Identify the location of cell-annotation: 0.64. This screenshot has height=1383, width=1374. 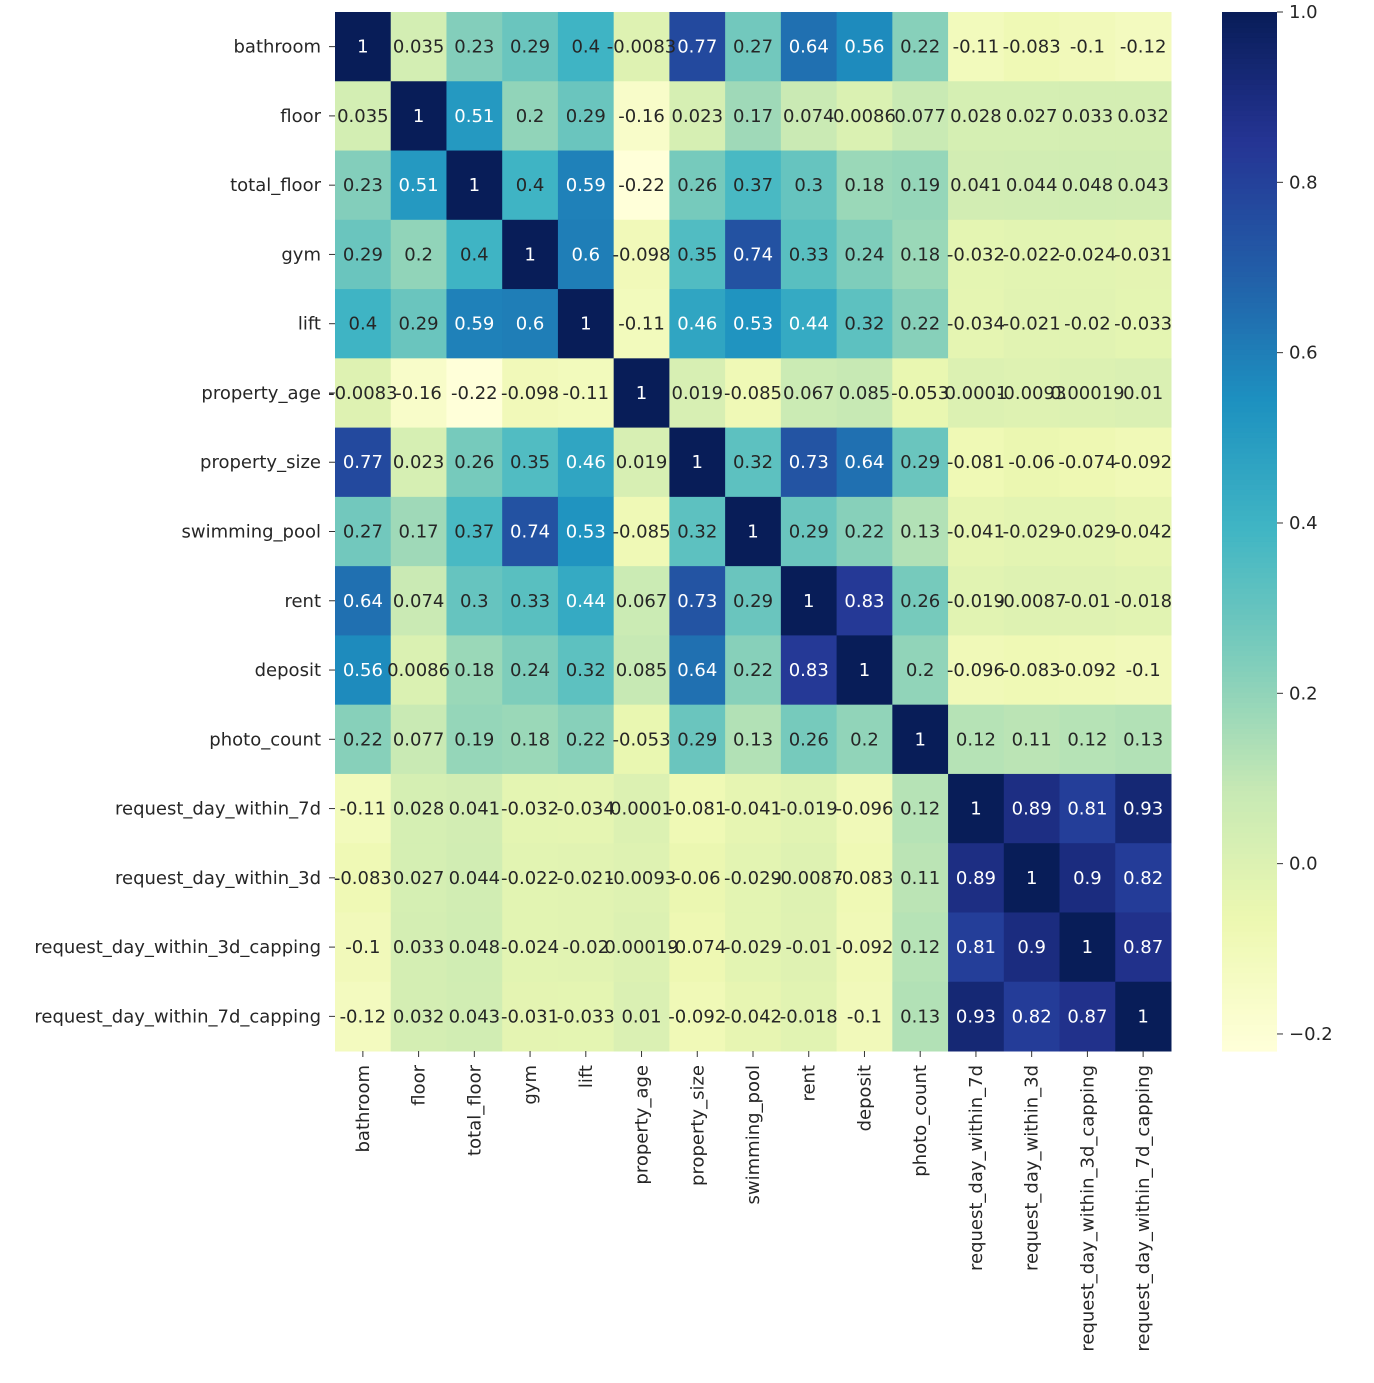
(809, 47).